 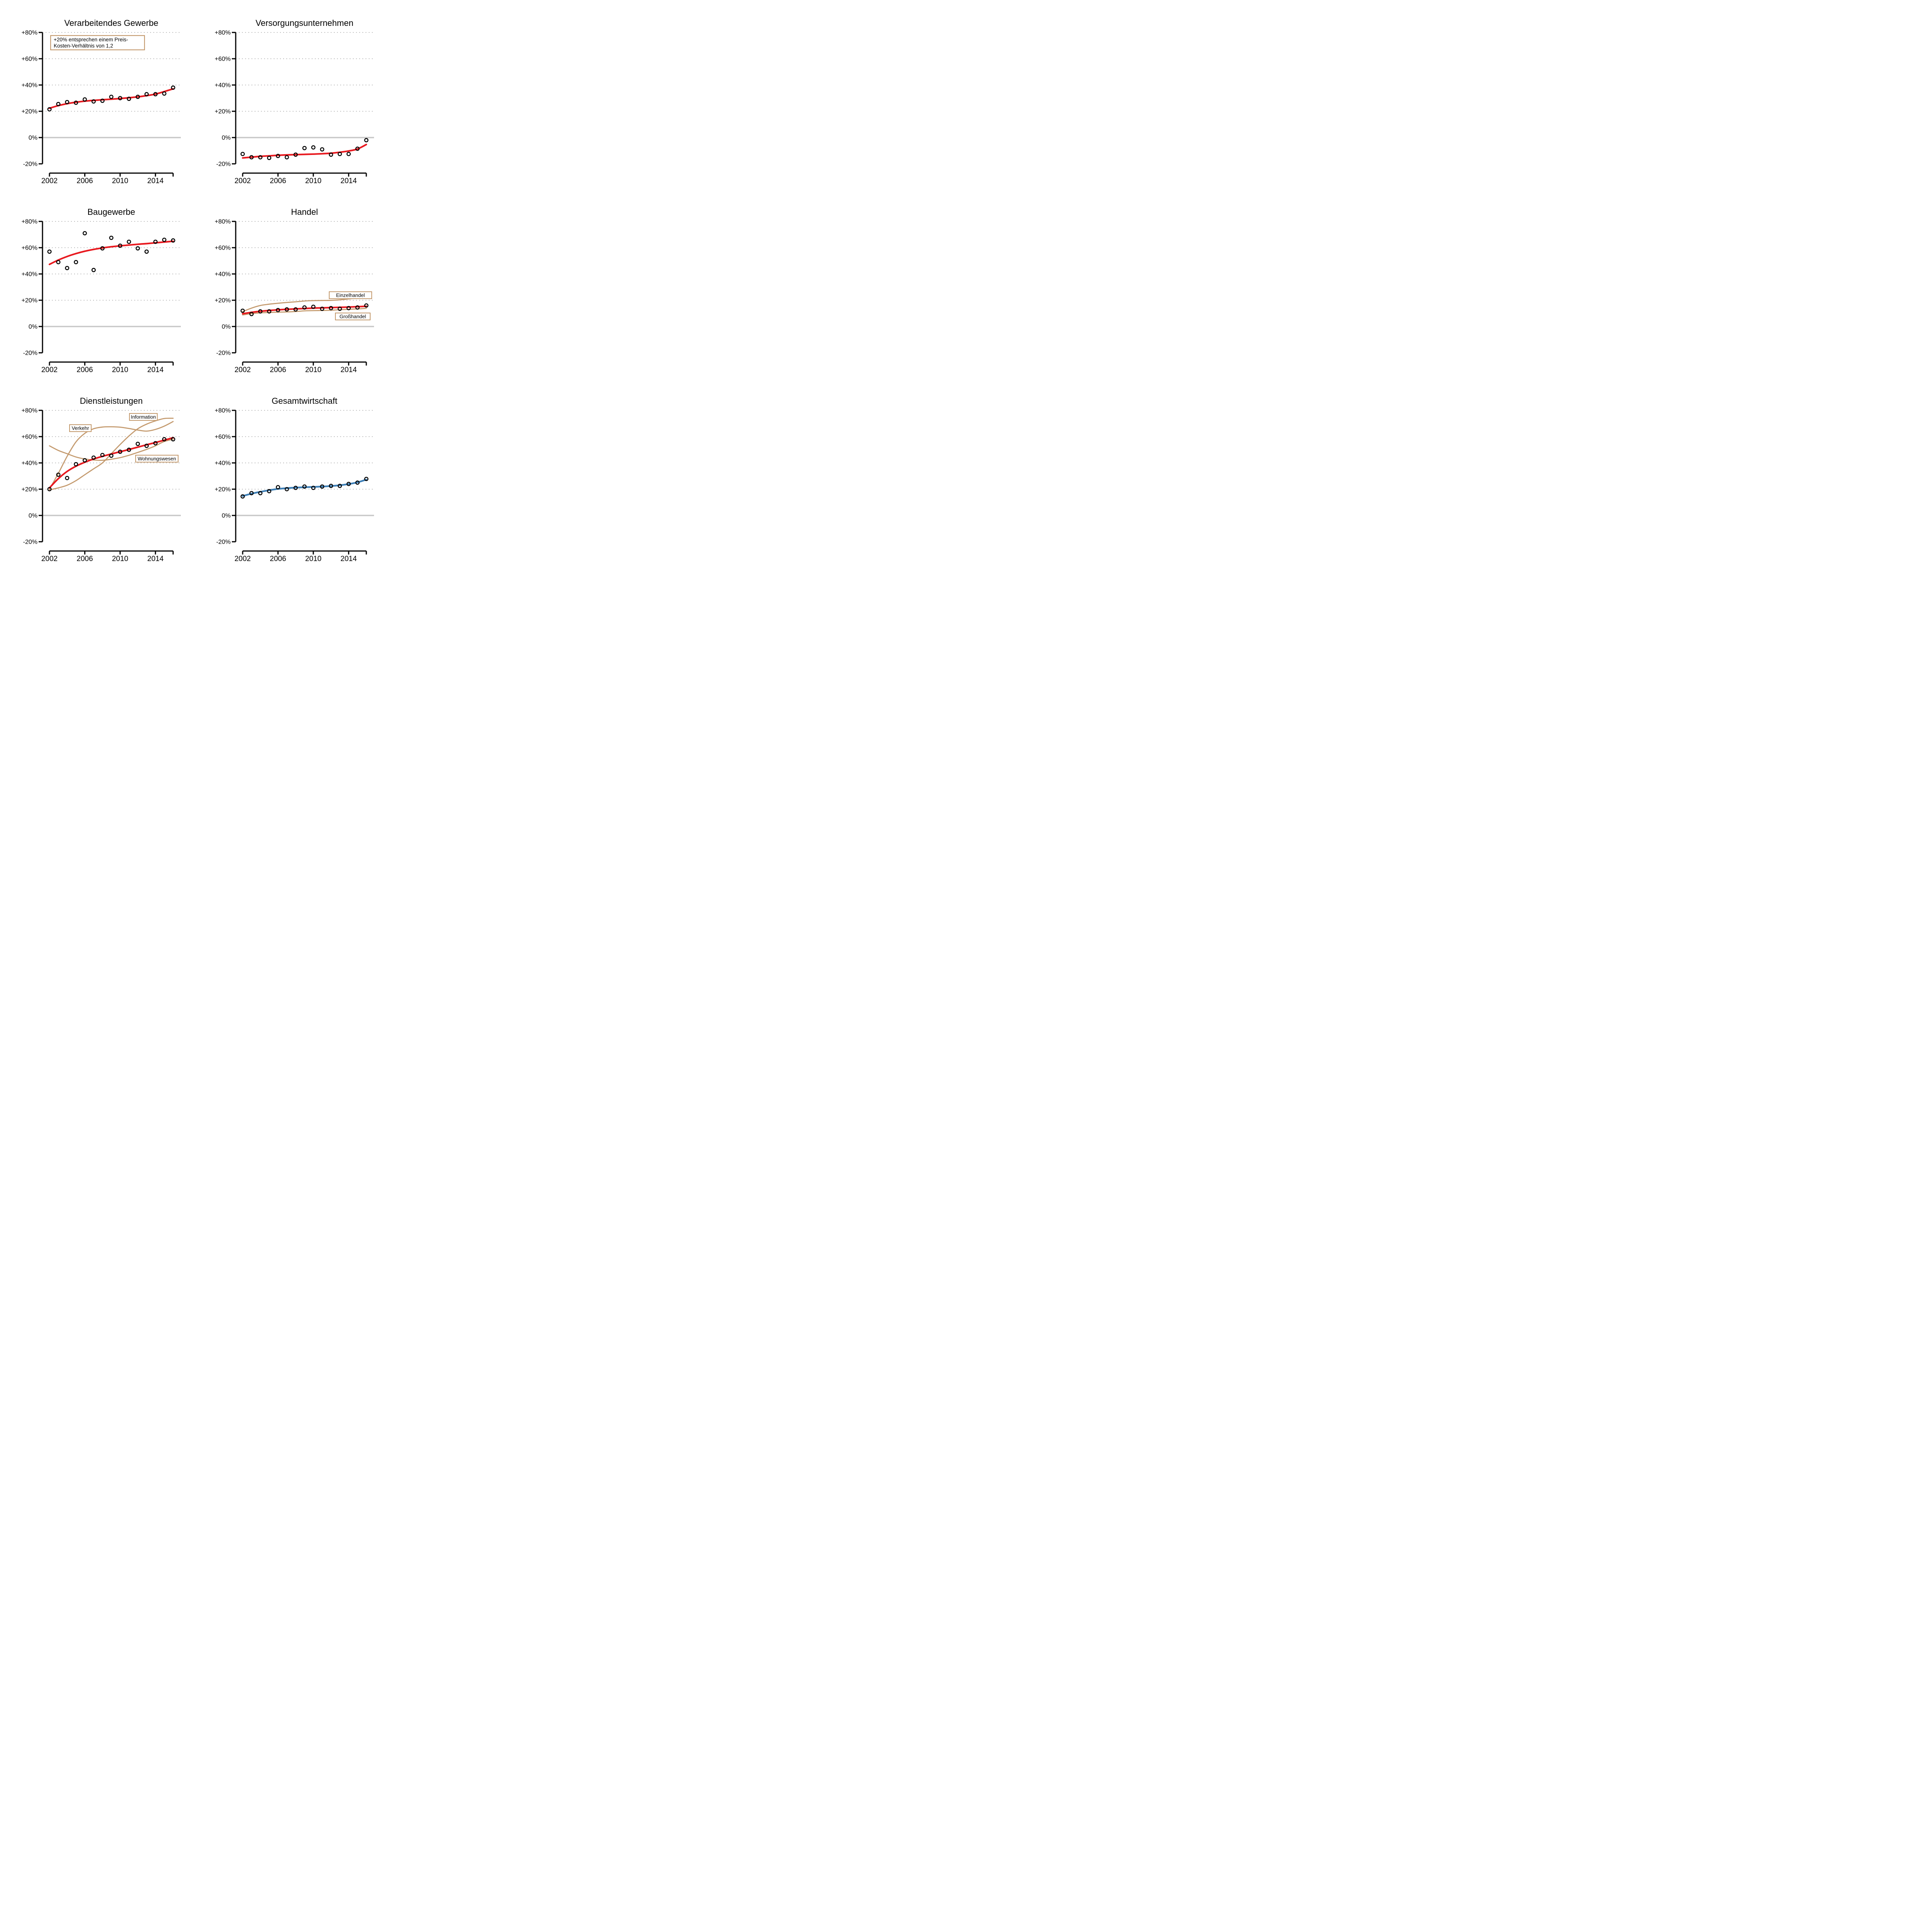 I want to click on line-label: Information, so click(x=144, y=417).